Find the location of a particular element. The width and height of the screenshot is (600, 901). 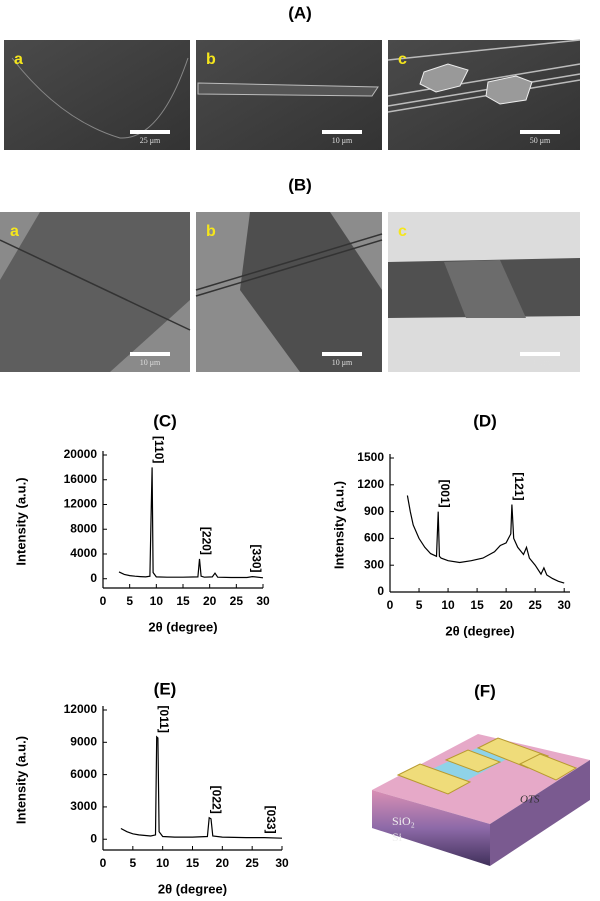

peak-label: [220] is located at coordinates (206, 541).